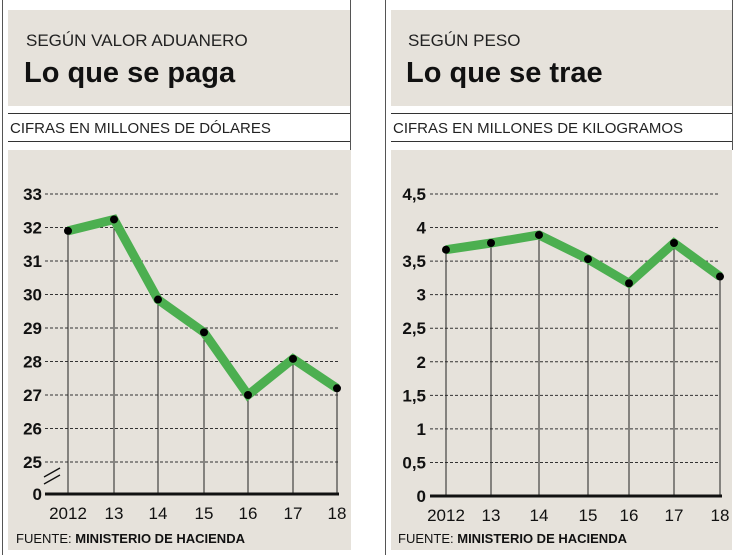 This screenshot has height=555, width=735. Describe the element at coordinates (130, 73) in the screenshot. I see `chart-title: Lo que se paga` at that location.